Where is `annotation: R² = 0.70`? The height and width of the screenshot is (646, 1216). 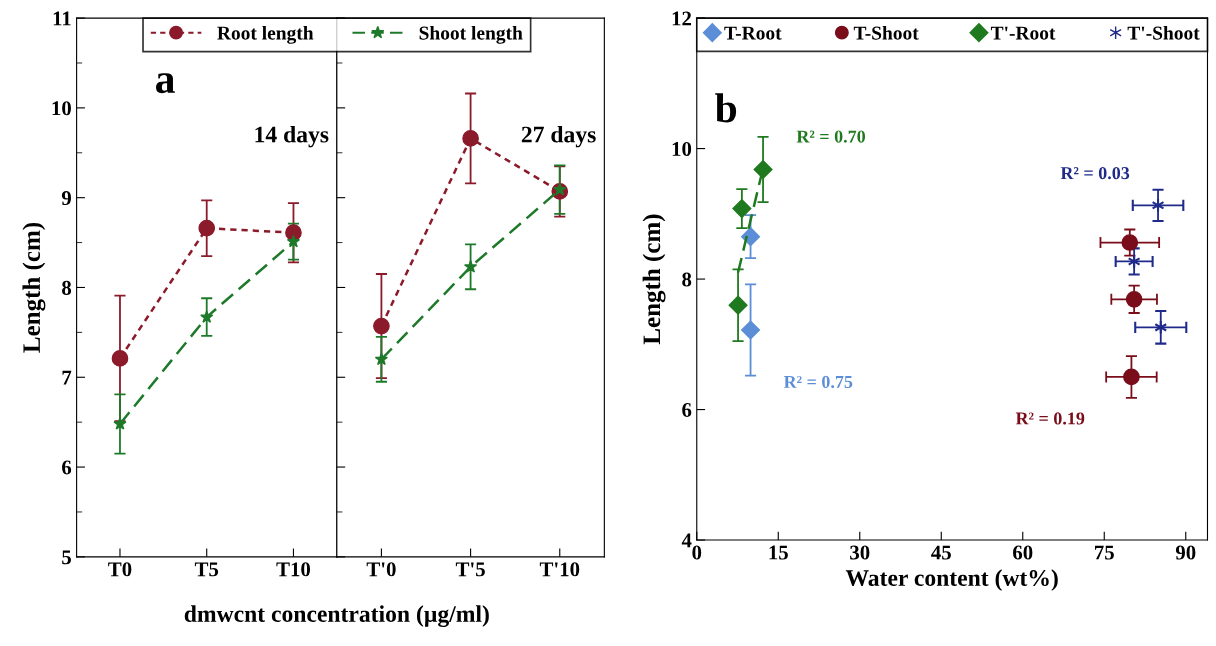 annotation: R² = 0.70 is located at coordinates (831, 136).